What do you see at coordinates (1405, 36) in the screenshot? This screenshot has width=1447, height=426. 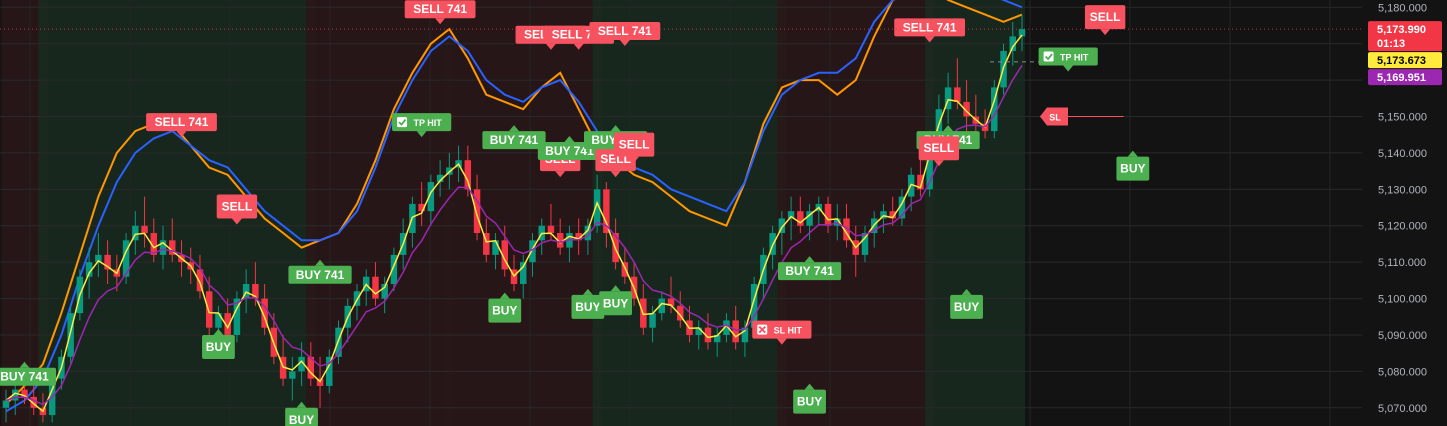 I see `price-tag: 5,173.990 01:13` at bounding box center [1405, 36].